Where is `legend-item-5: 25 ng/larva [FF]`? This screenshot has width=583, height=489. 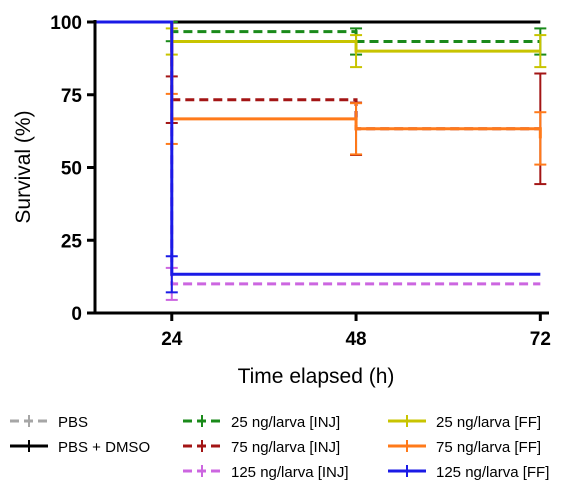 legend-item-5: 25 ng/larva [FF] is located at coordinates (464, 422).